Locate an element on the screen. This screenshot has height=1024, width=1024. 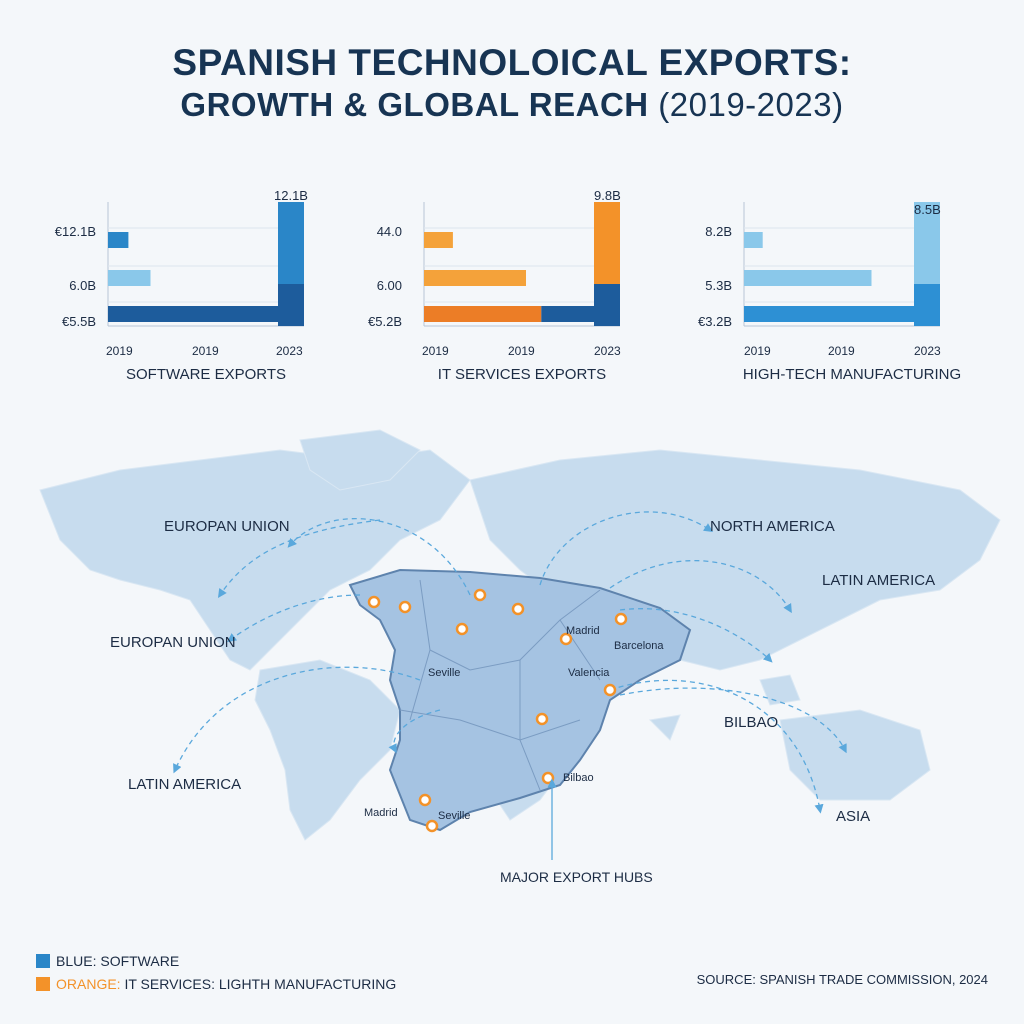
legend-orange-label: ORANGE: is located at coordinates (88, 984).